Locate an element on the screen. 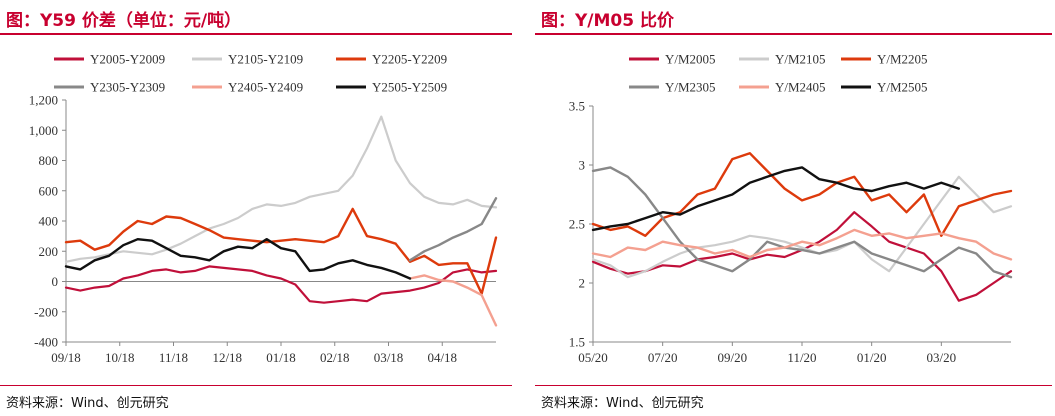  x-tick-label: 03/18 is located at coordinates (389, 357).